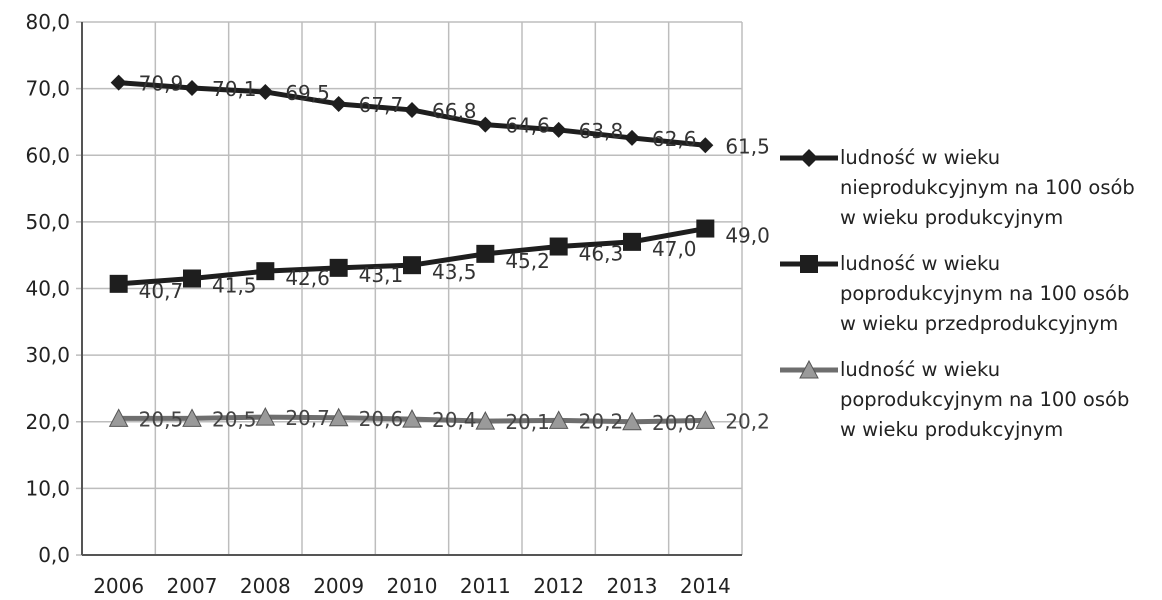 This screenshot has height=600, width=1162. Describe the element at coordinates (527, 126) in the screenshot. I see `data-label: 64,6` at that location.